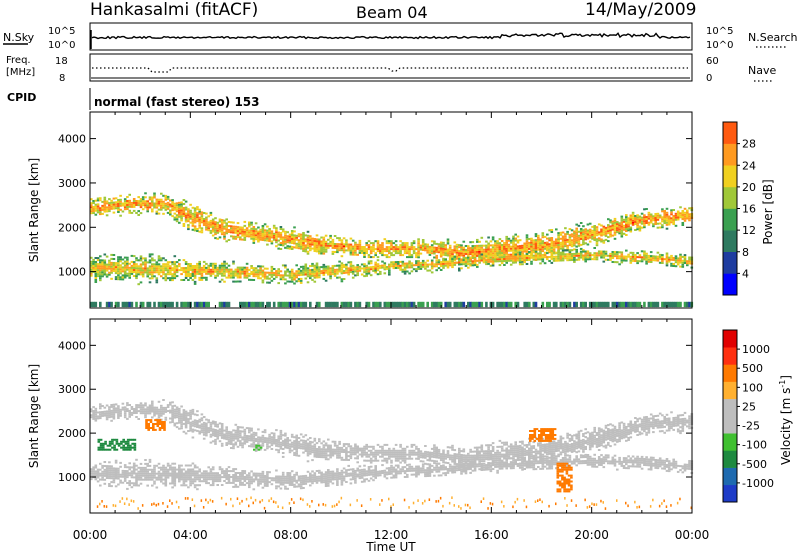 This screenshot has width=800, height=554. What do you see at coordinates (391, 36) in the screenshot?
I see `nsky-line` at bounding box center [391, 36].